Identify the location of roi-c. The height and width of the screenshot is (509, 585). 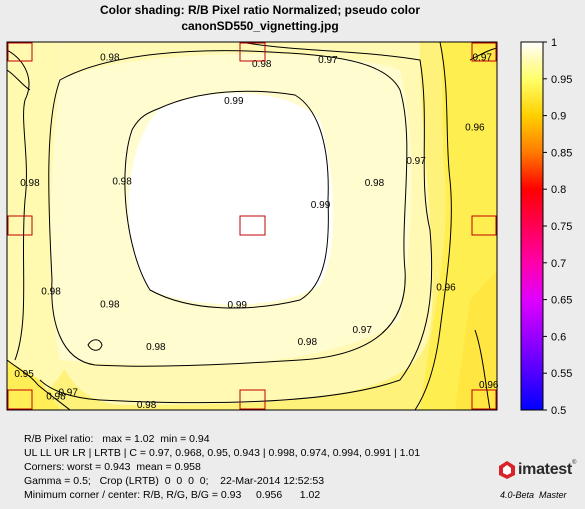
(252, 225).